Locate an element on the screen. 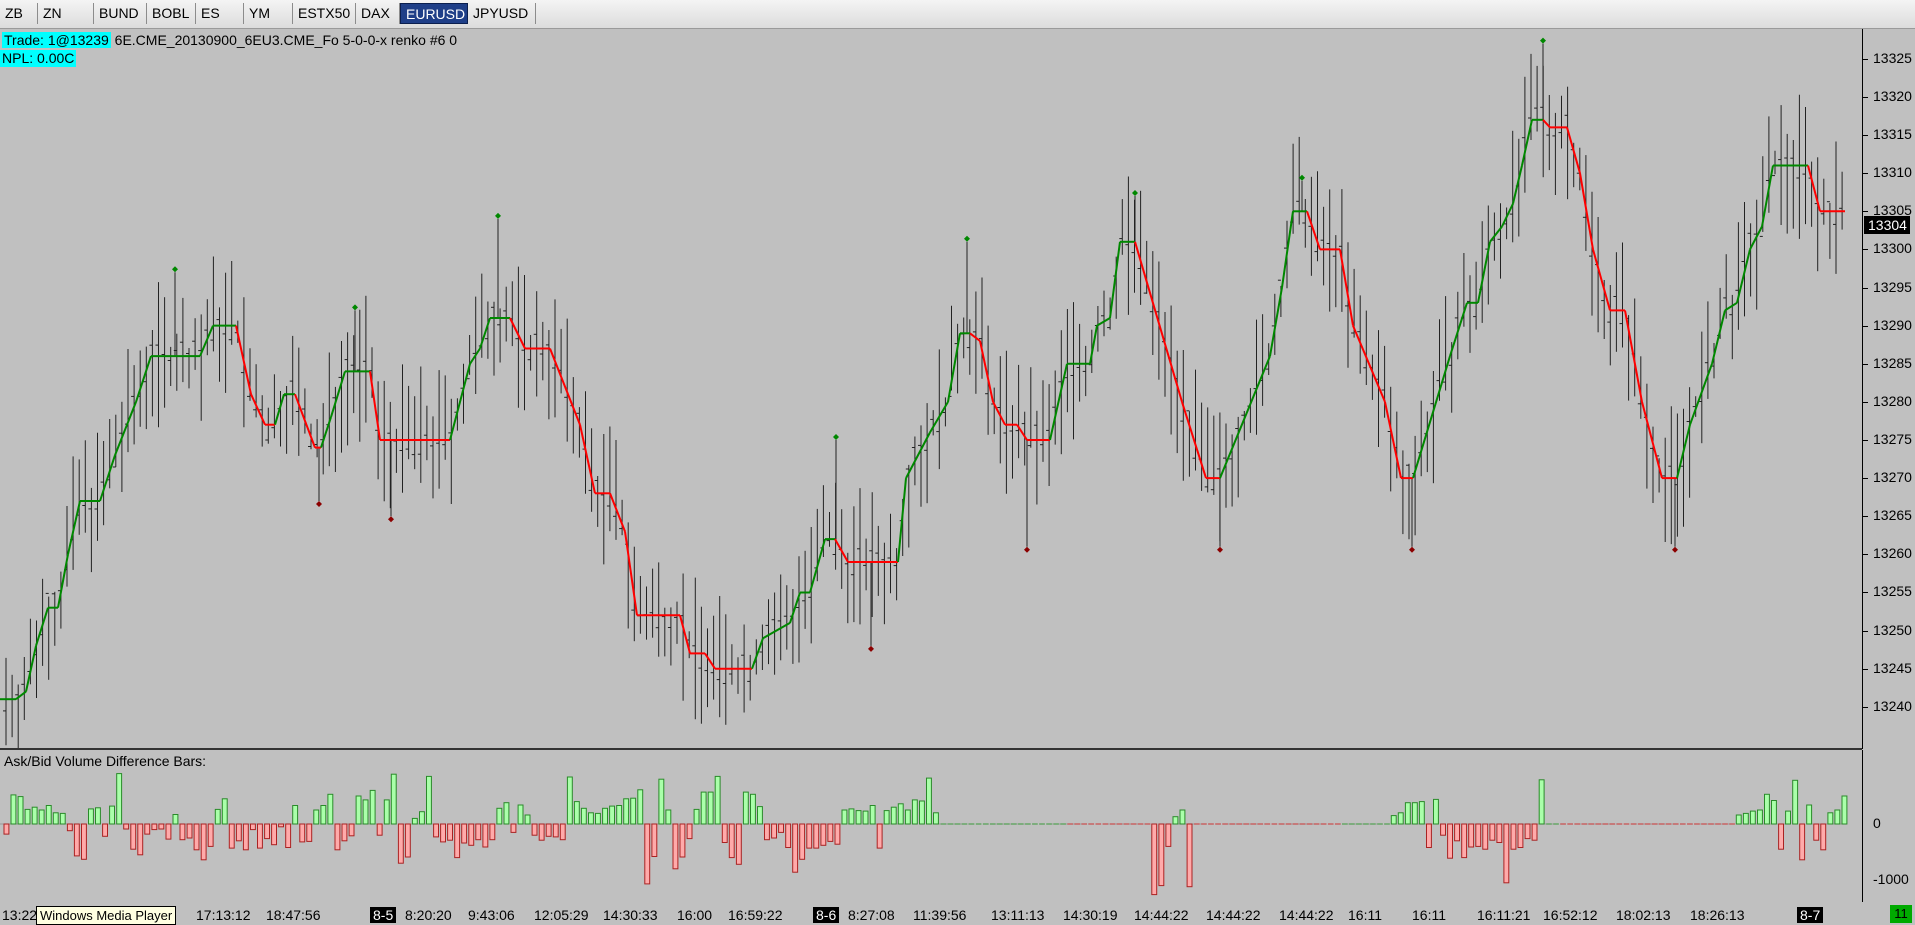 Image resolution: width=1915 pixels, height=925 pixels. price-tick-label: 13285 is located at coordinates (1892, 362).